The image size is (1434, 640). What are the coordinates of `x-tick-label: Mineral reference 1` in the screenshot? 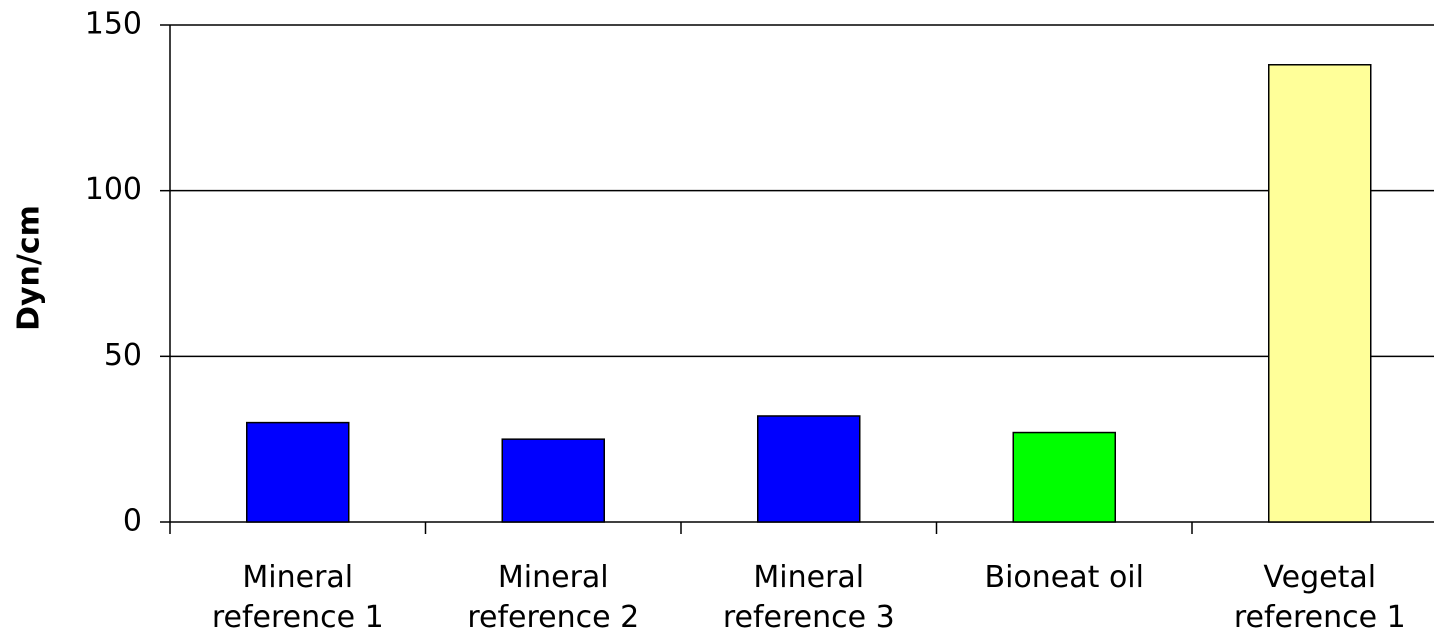 It's located at (297, 597).